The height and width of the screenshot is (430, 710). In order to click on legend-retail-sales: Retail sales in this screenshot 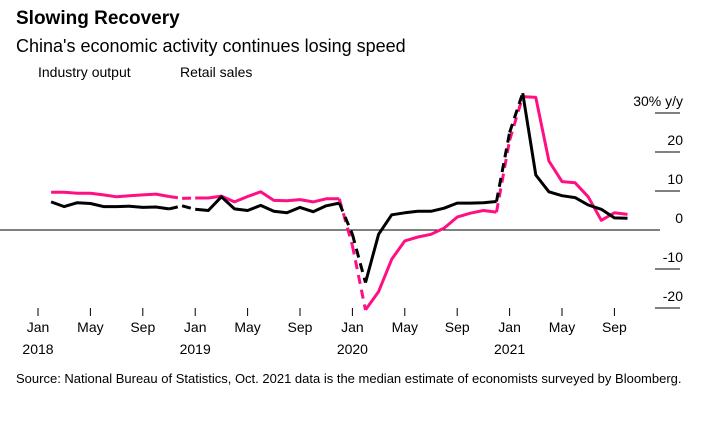, I will do `click(216, 72)`.